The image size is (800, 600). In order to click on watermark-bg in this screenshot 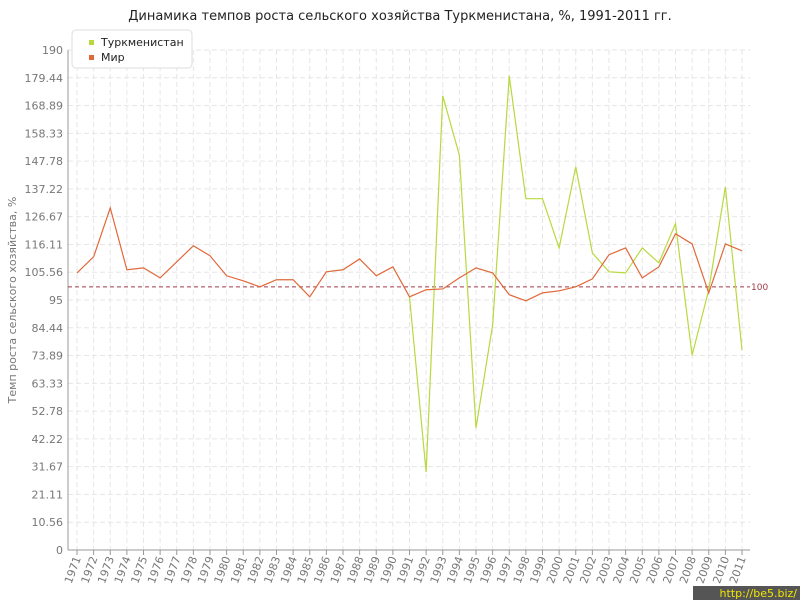, I will do `click(746, 593)`.